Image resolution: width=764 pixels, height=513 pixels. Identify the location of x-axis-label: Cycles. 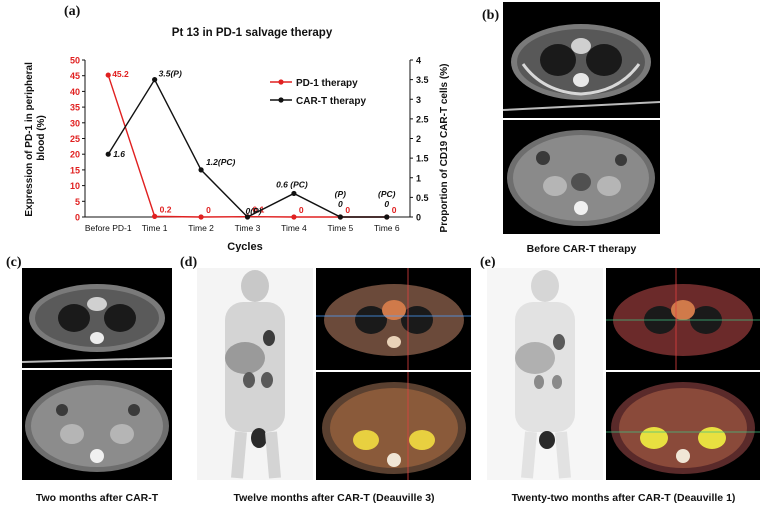
(244, 246).